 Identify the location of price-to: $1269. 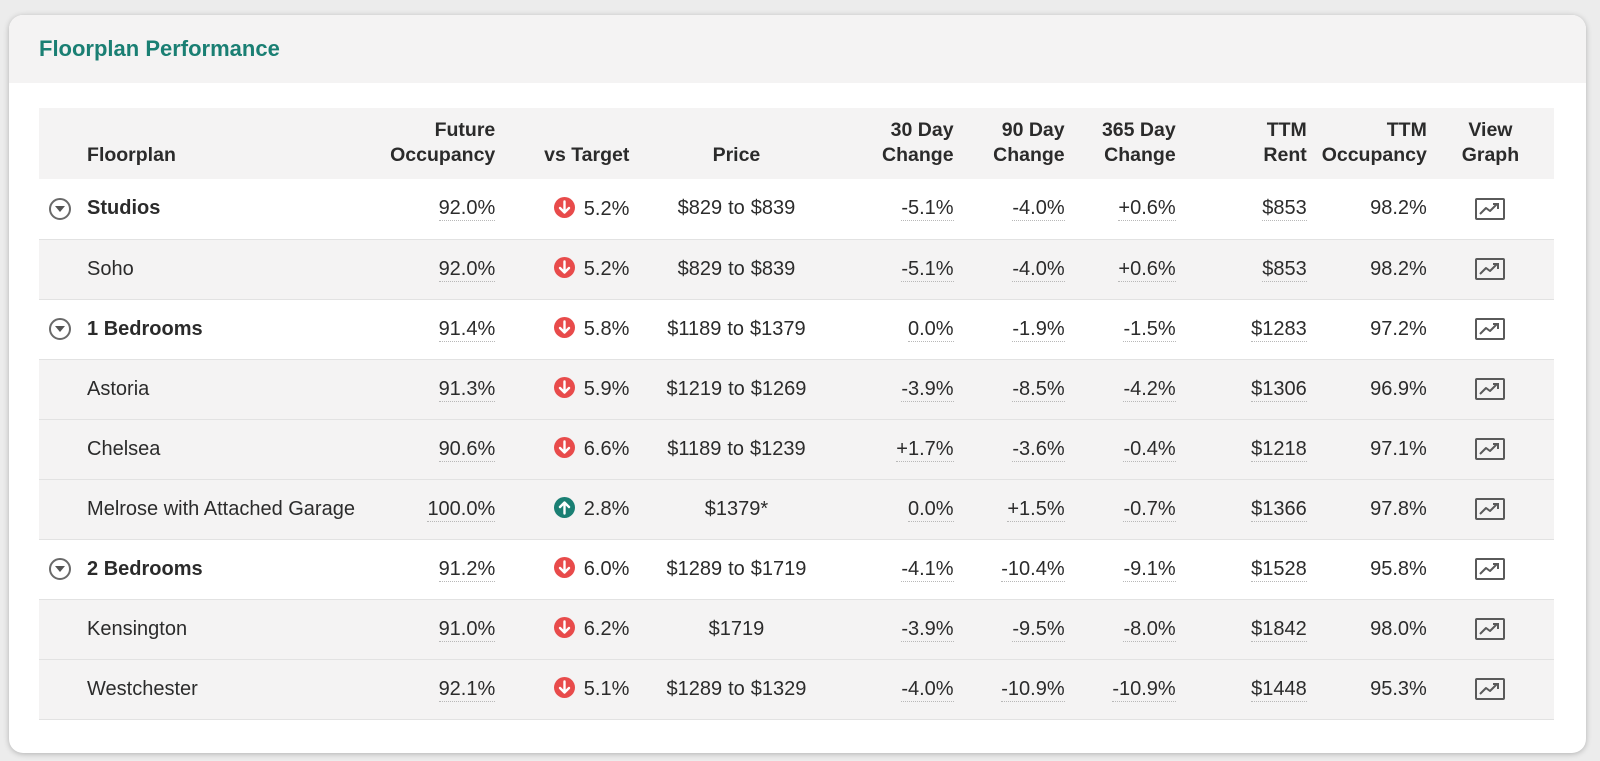
(778, 388).